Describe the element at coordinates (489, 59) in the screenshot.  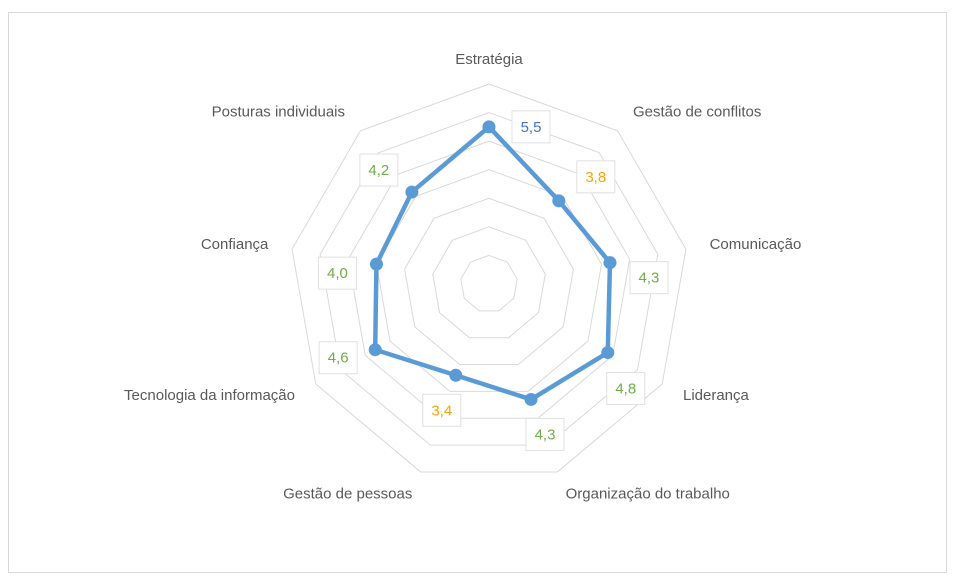
I see `category-label: Estratégia` at that location.